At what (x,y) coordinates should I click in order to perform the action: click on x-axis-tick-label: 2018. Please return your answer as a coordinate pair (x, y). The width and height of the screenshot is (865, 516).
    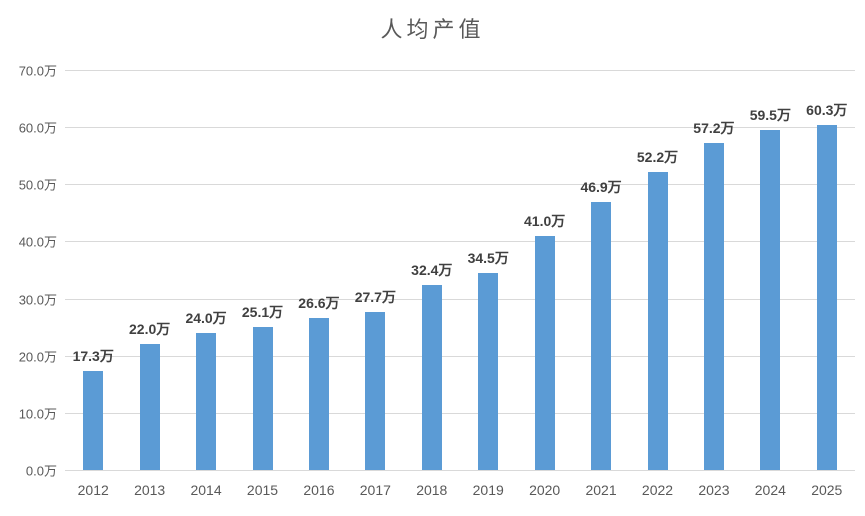
    Looking at the image, I should click on (432, 490).